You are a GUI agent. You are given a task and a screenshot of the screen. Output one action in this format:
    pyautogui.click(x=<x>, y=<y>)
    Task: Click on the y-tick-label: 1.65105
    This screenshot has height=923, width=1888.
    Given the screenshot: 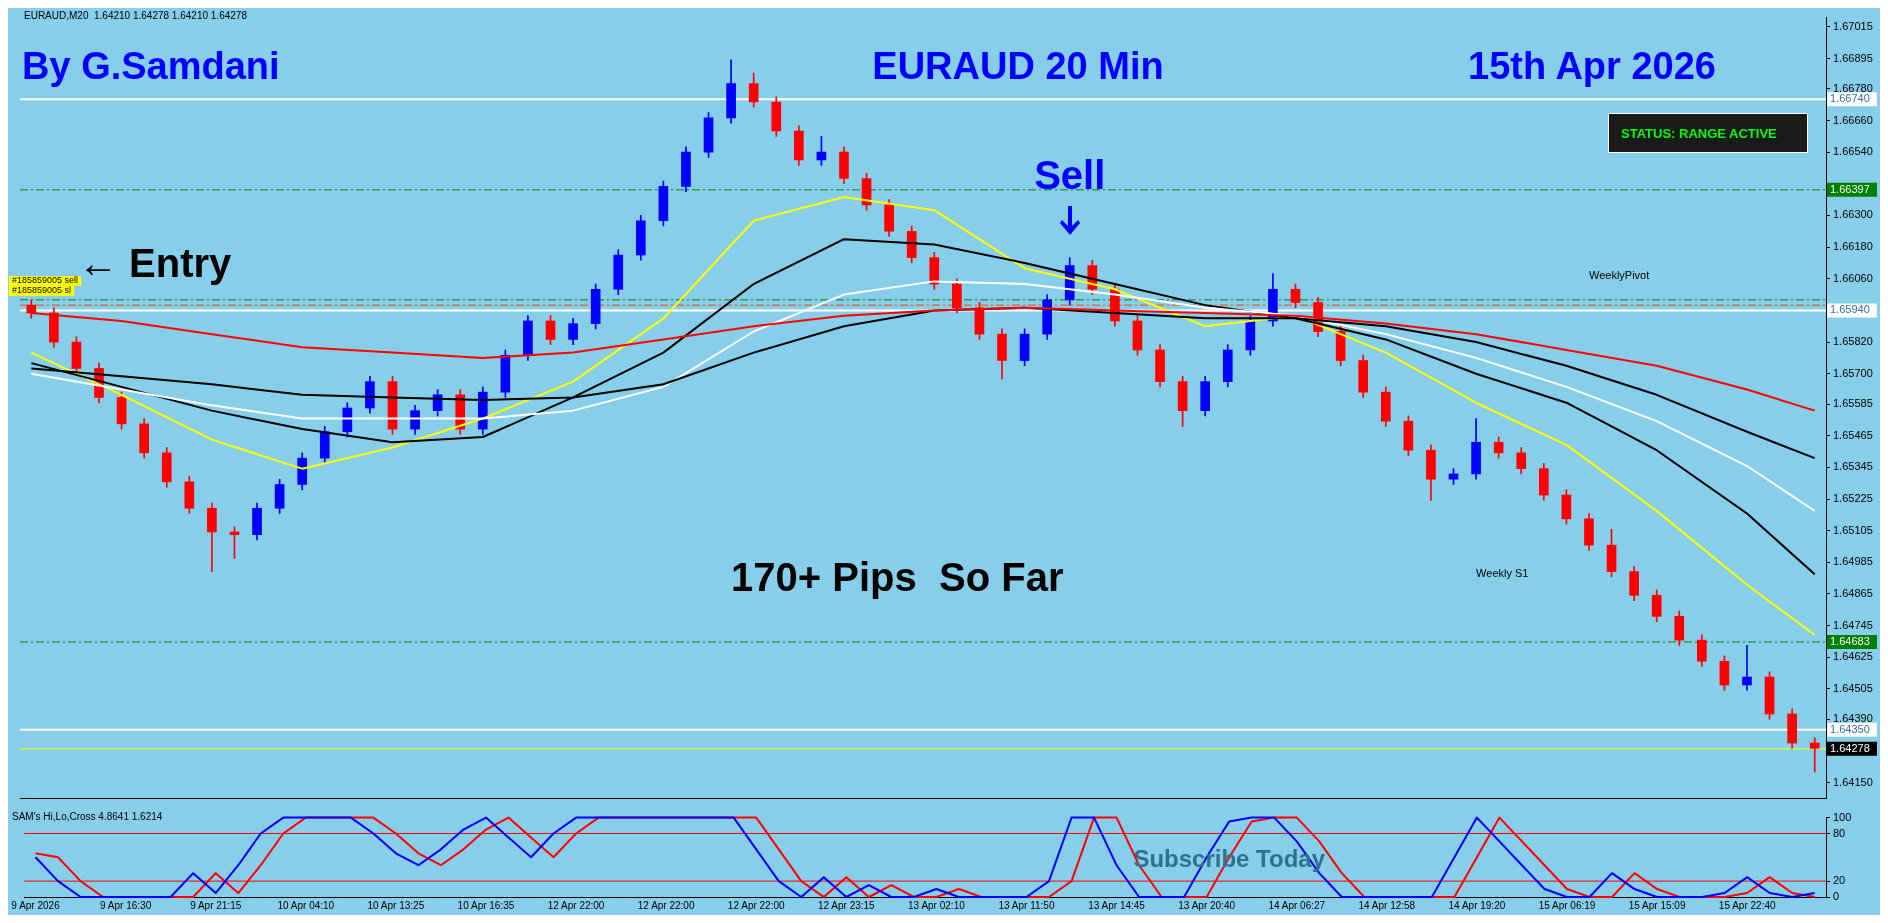 What is the action you would take?
    pyautogui.click(x=1853, y=529)
    